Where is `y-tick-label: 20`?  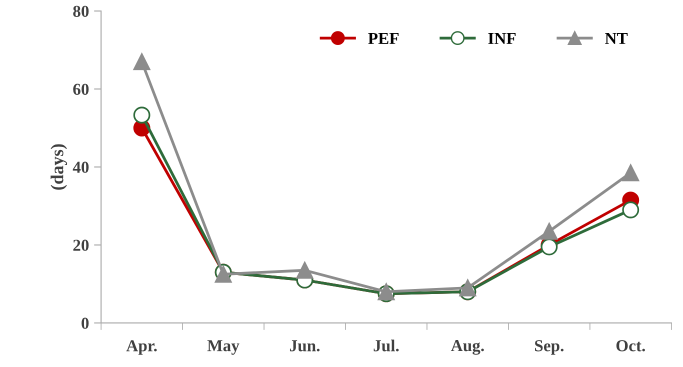 y-tick-label: 20 is located at coordinates (81, 245).